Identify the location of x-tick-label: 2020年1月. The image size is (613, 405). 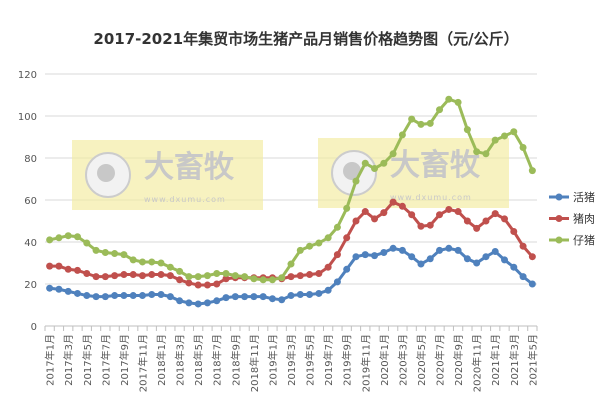
(384, 360).